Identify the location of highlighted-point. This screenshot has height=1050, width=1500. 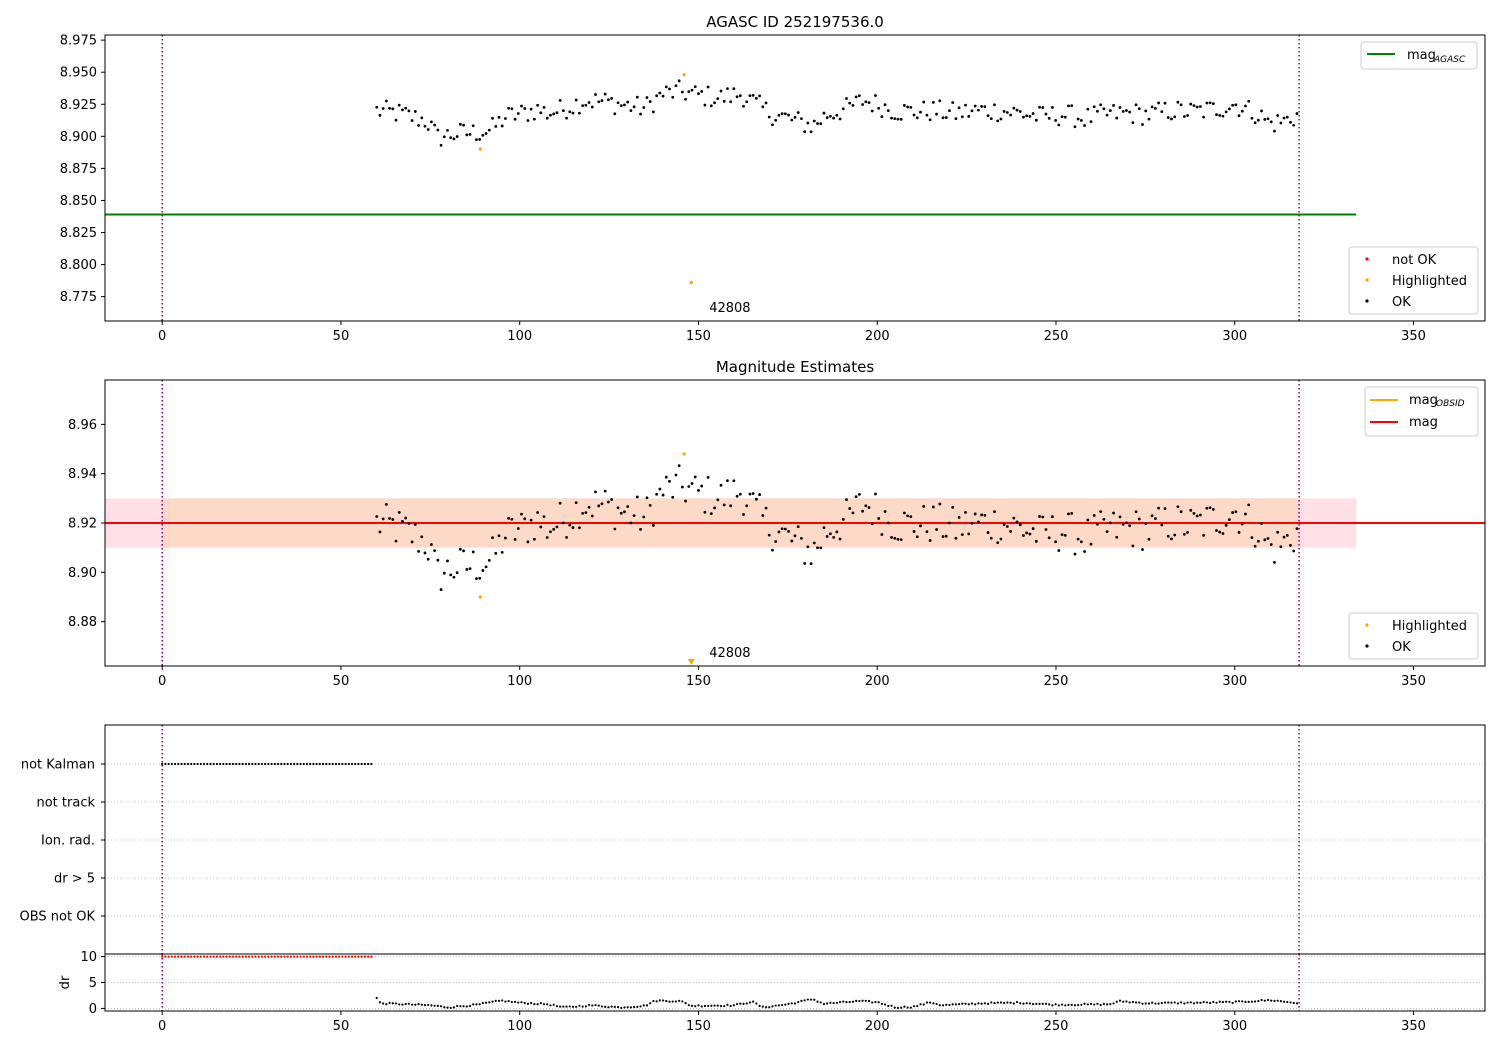
(480, 597).